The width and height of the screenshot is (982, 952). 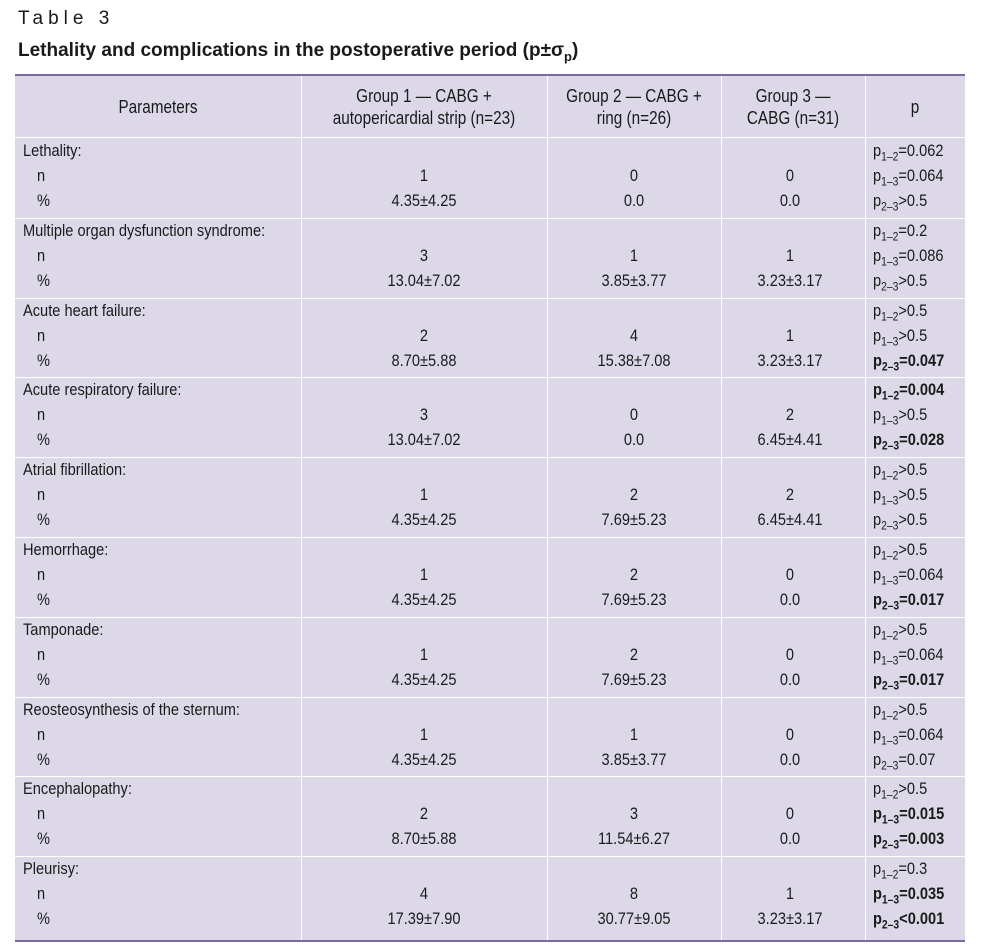 I want to click on group2-n: 0, so click(x=634, y=415).